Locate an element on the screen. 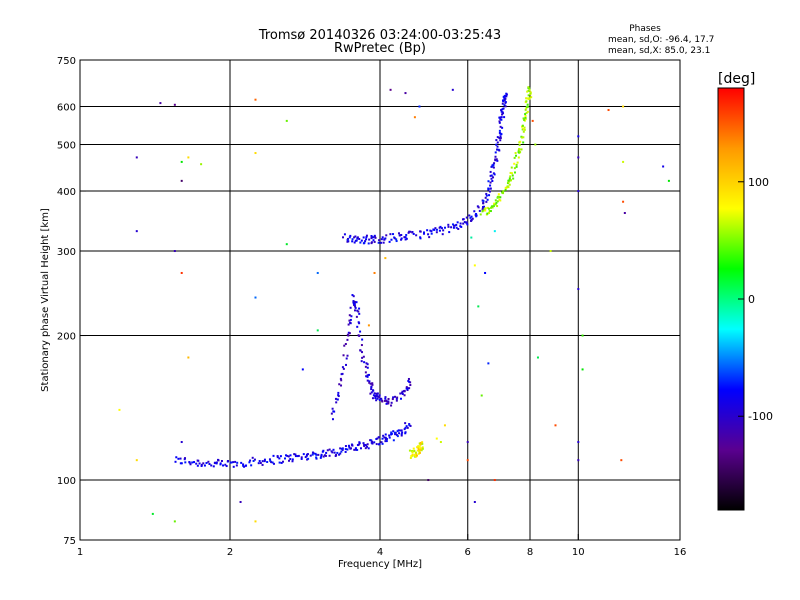 This screenshot has height=600, width=800. phases-heading: Phases is located at coordinates (645, 29).